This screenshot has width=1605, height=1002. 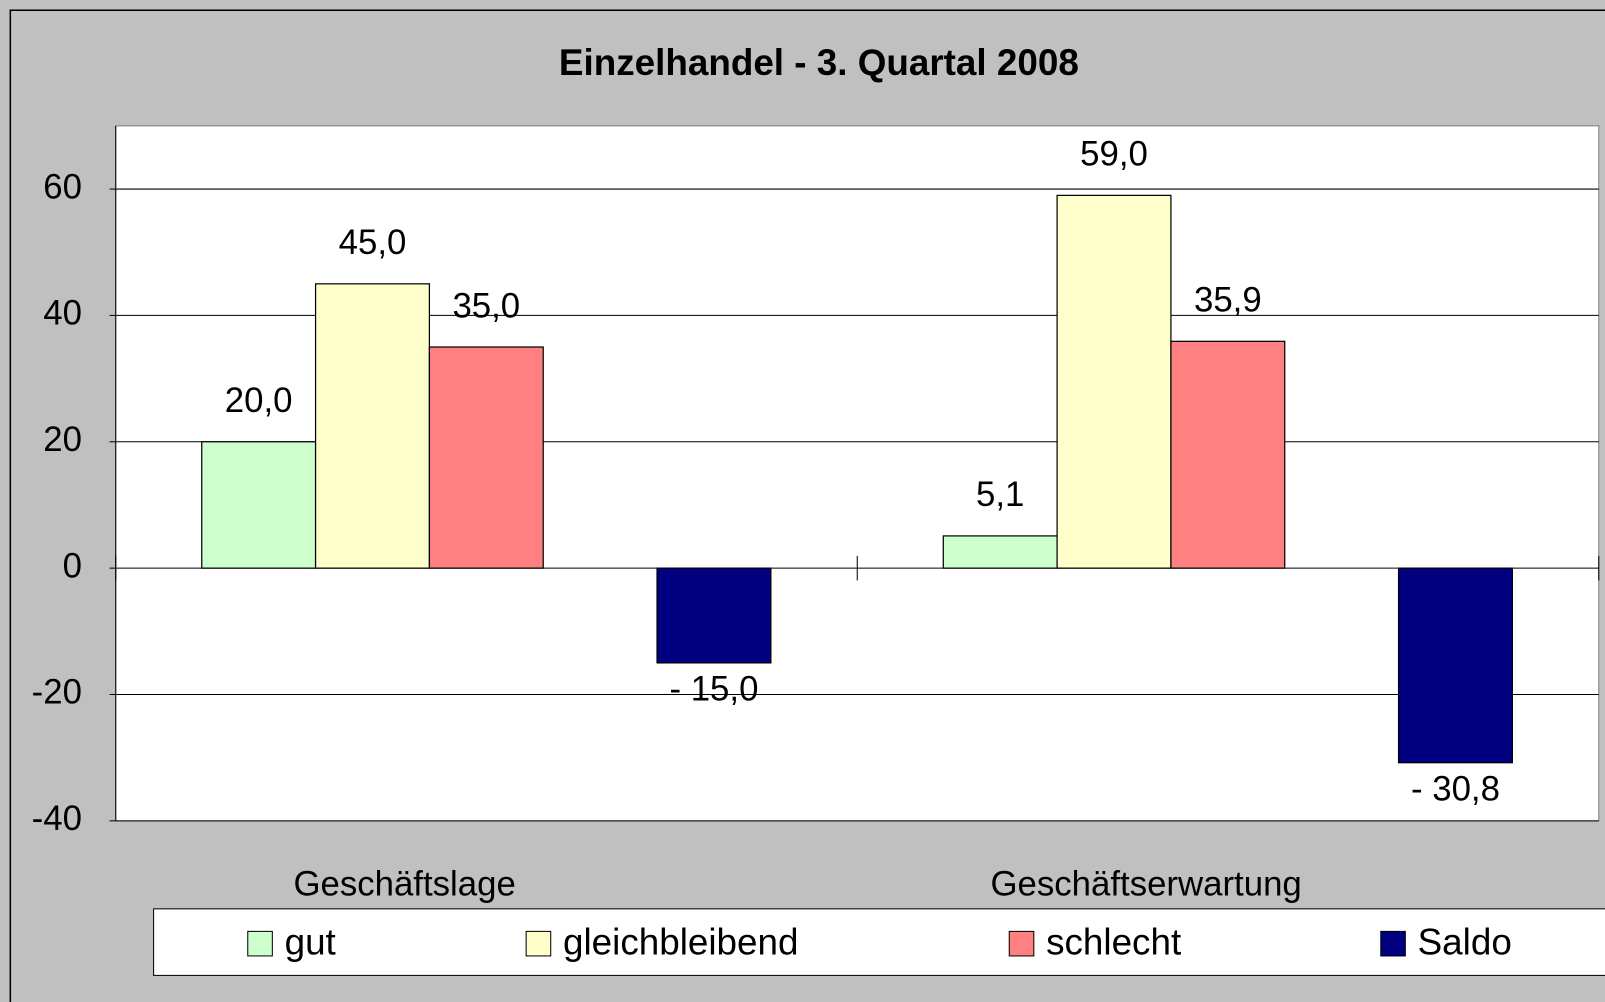 I want to click on data-label: - 30,8, so click(x=1455, y=790).